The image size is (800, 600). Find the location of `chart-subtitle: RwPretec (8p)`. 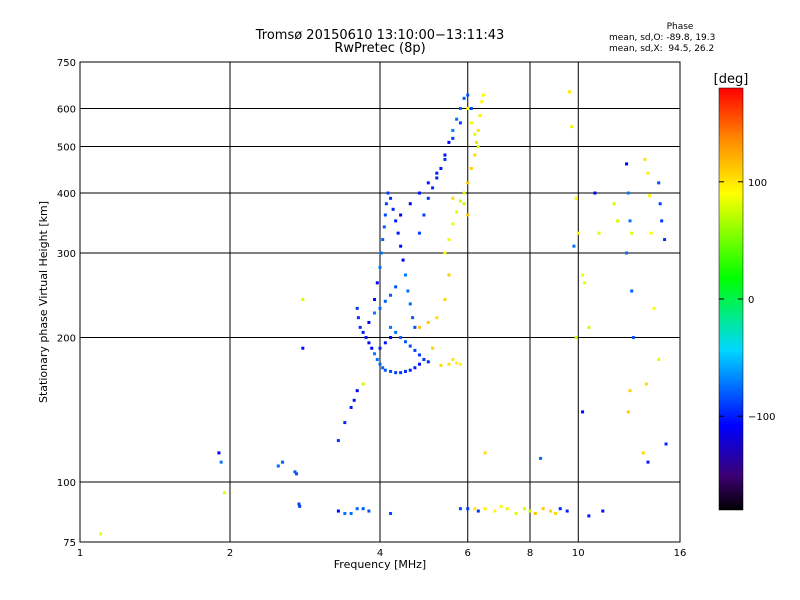

chart-subtitle: RwPretec (8p) is located at coordinates (380, 48).